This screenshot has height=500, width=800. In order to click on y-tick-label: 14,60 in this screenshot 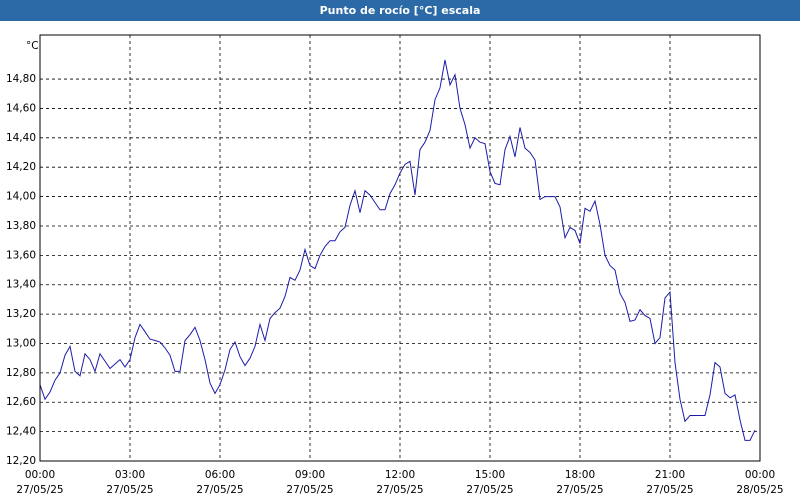, I will do `click(21, 108)`.